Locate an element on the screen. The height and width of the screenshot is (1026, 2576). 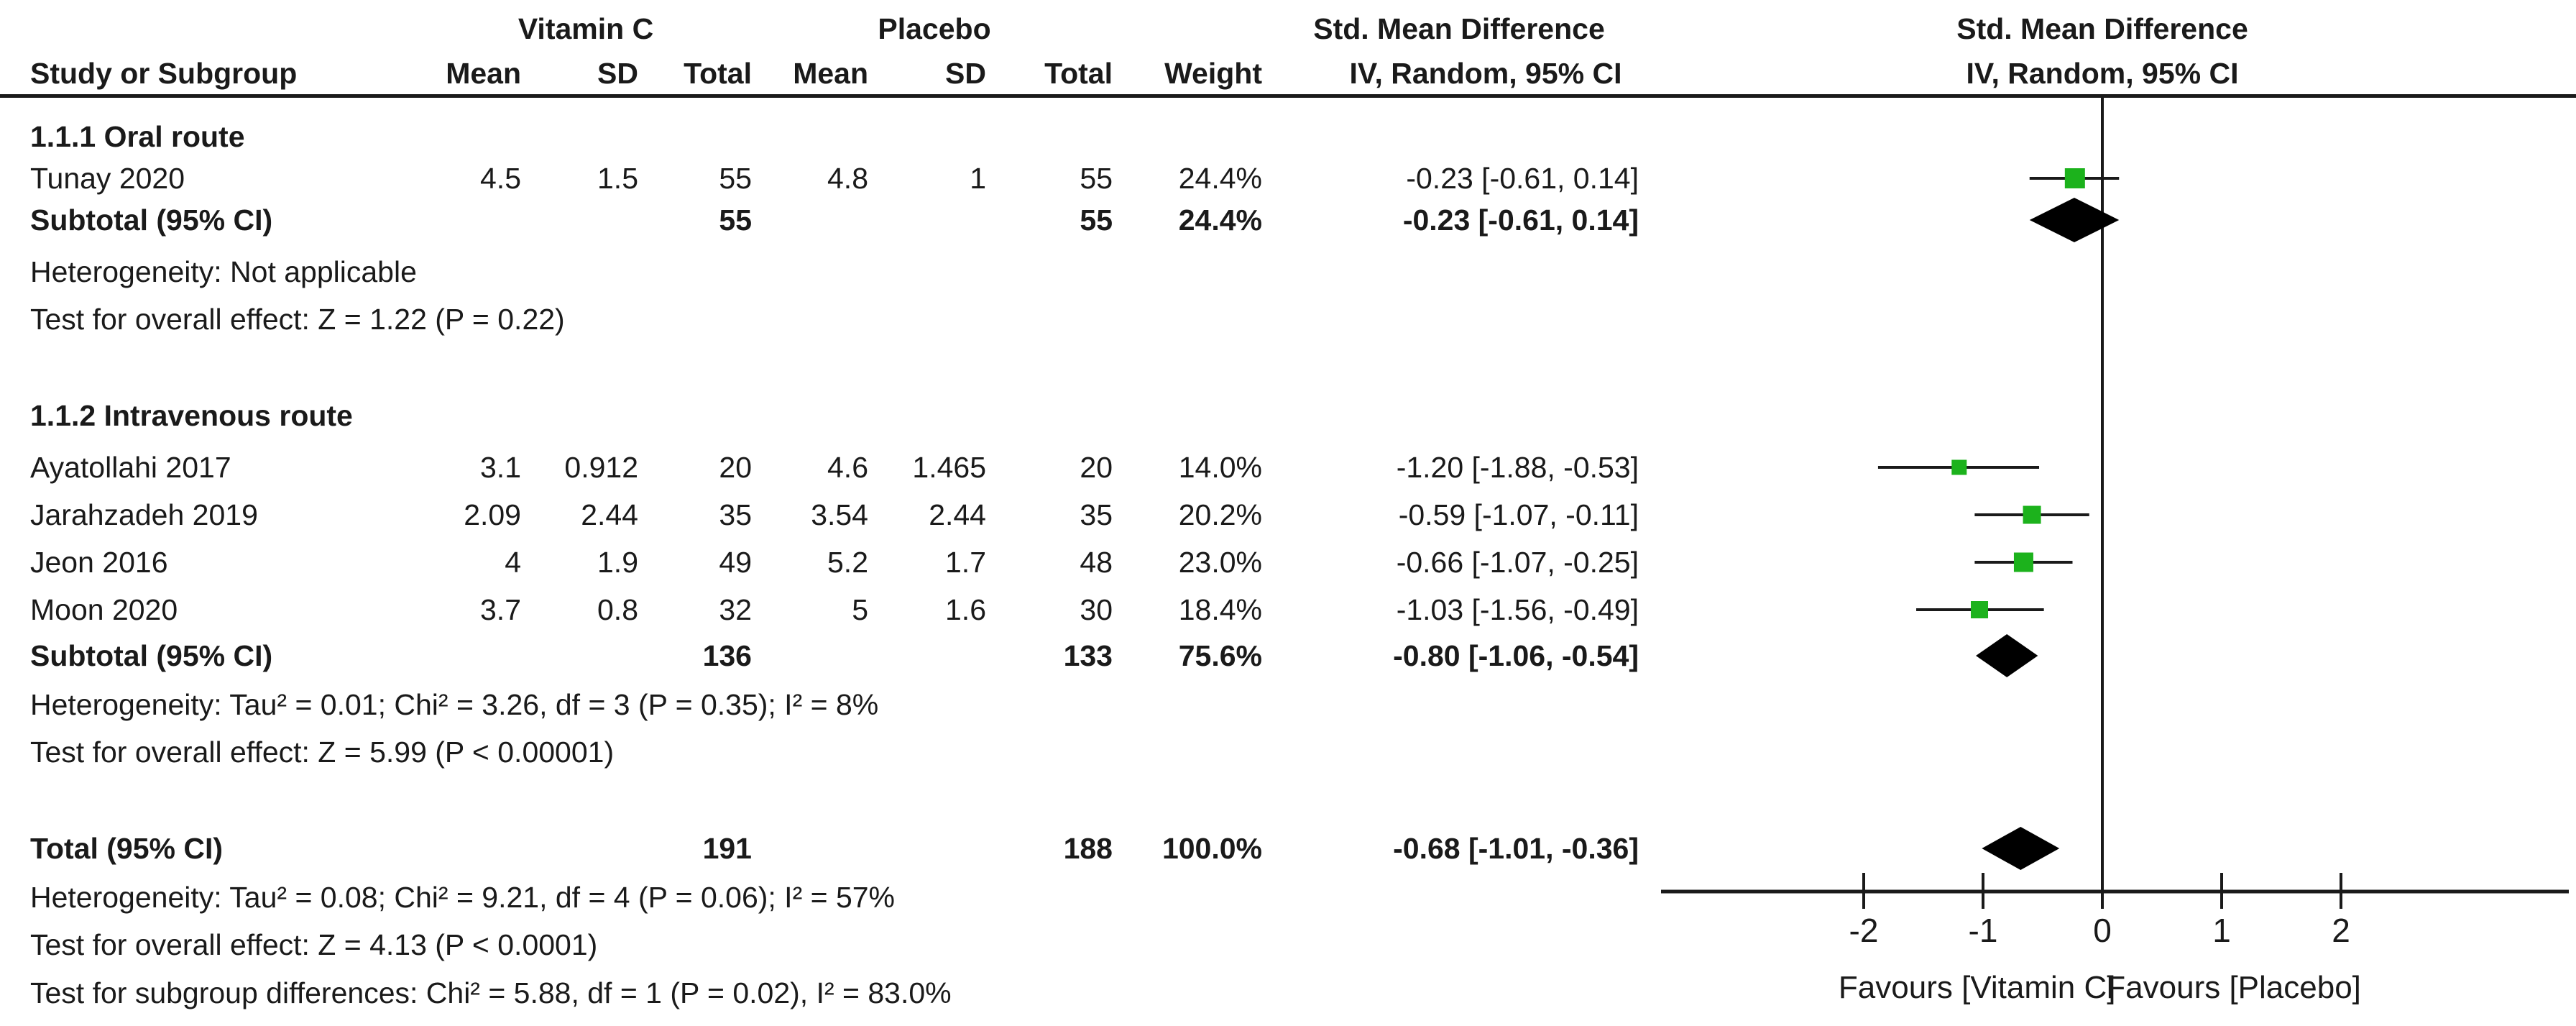
favours-right-label: Favours [Placebo] is located at coordinates (2233, 987).